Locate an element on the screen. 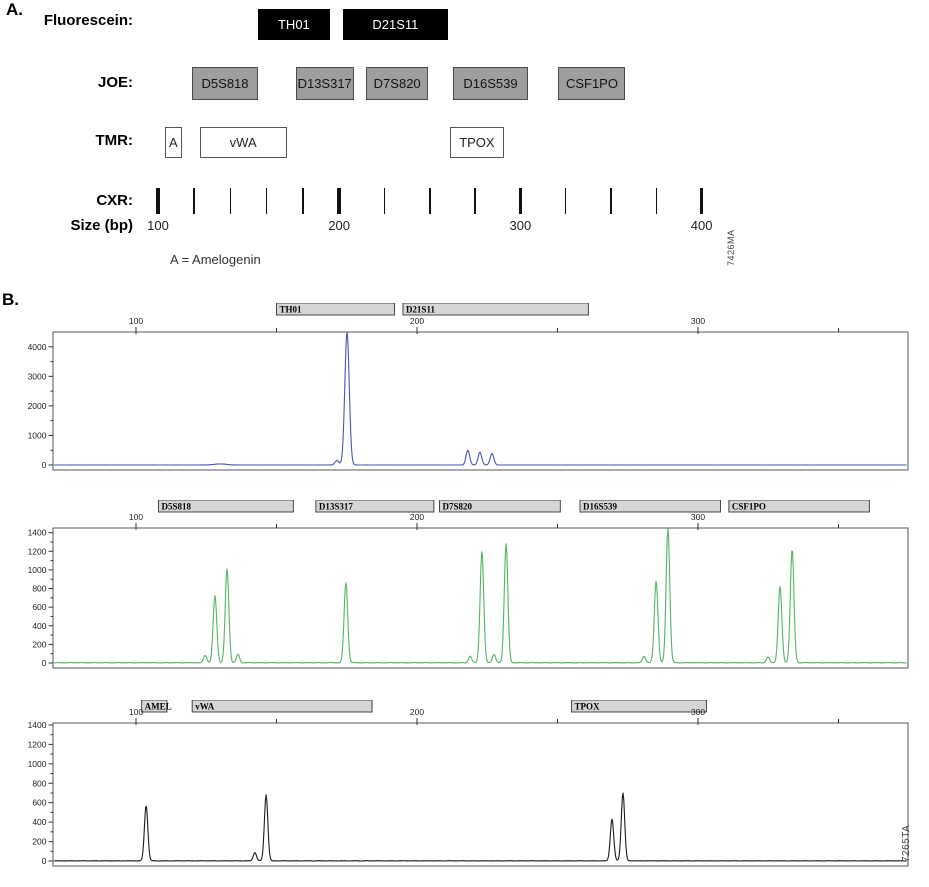 This screenshot has width=929, height=887. size-axis-label: Size (bp) is located at coordinates (102, 225).